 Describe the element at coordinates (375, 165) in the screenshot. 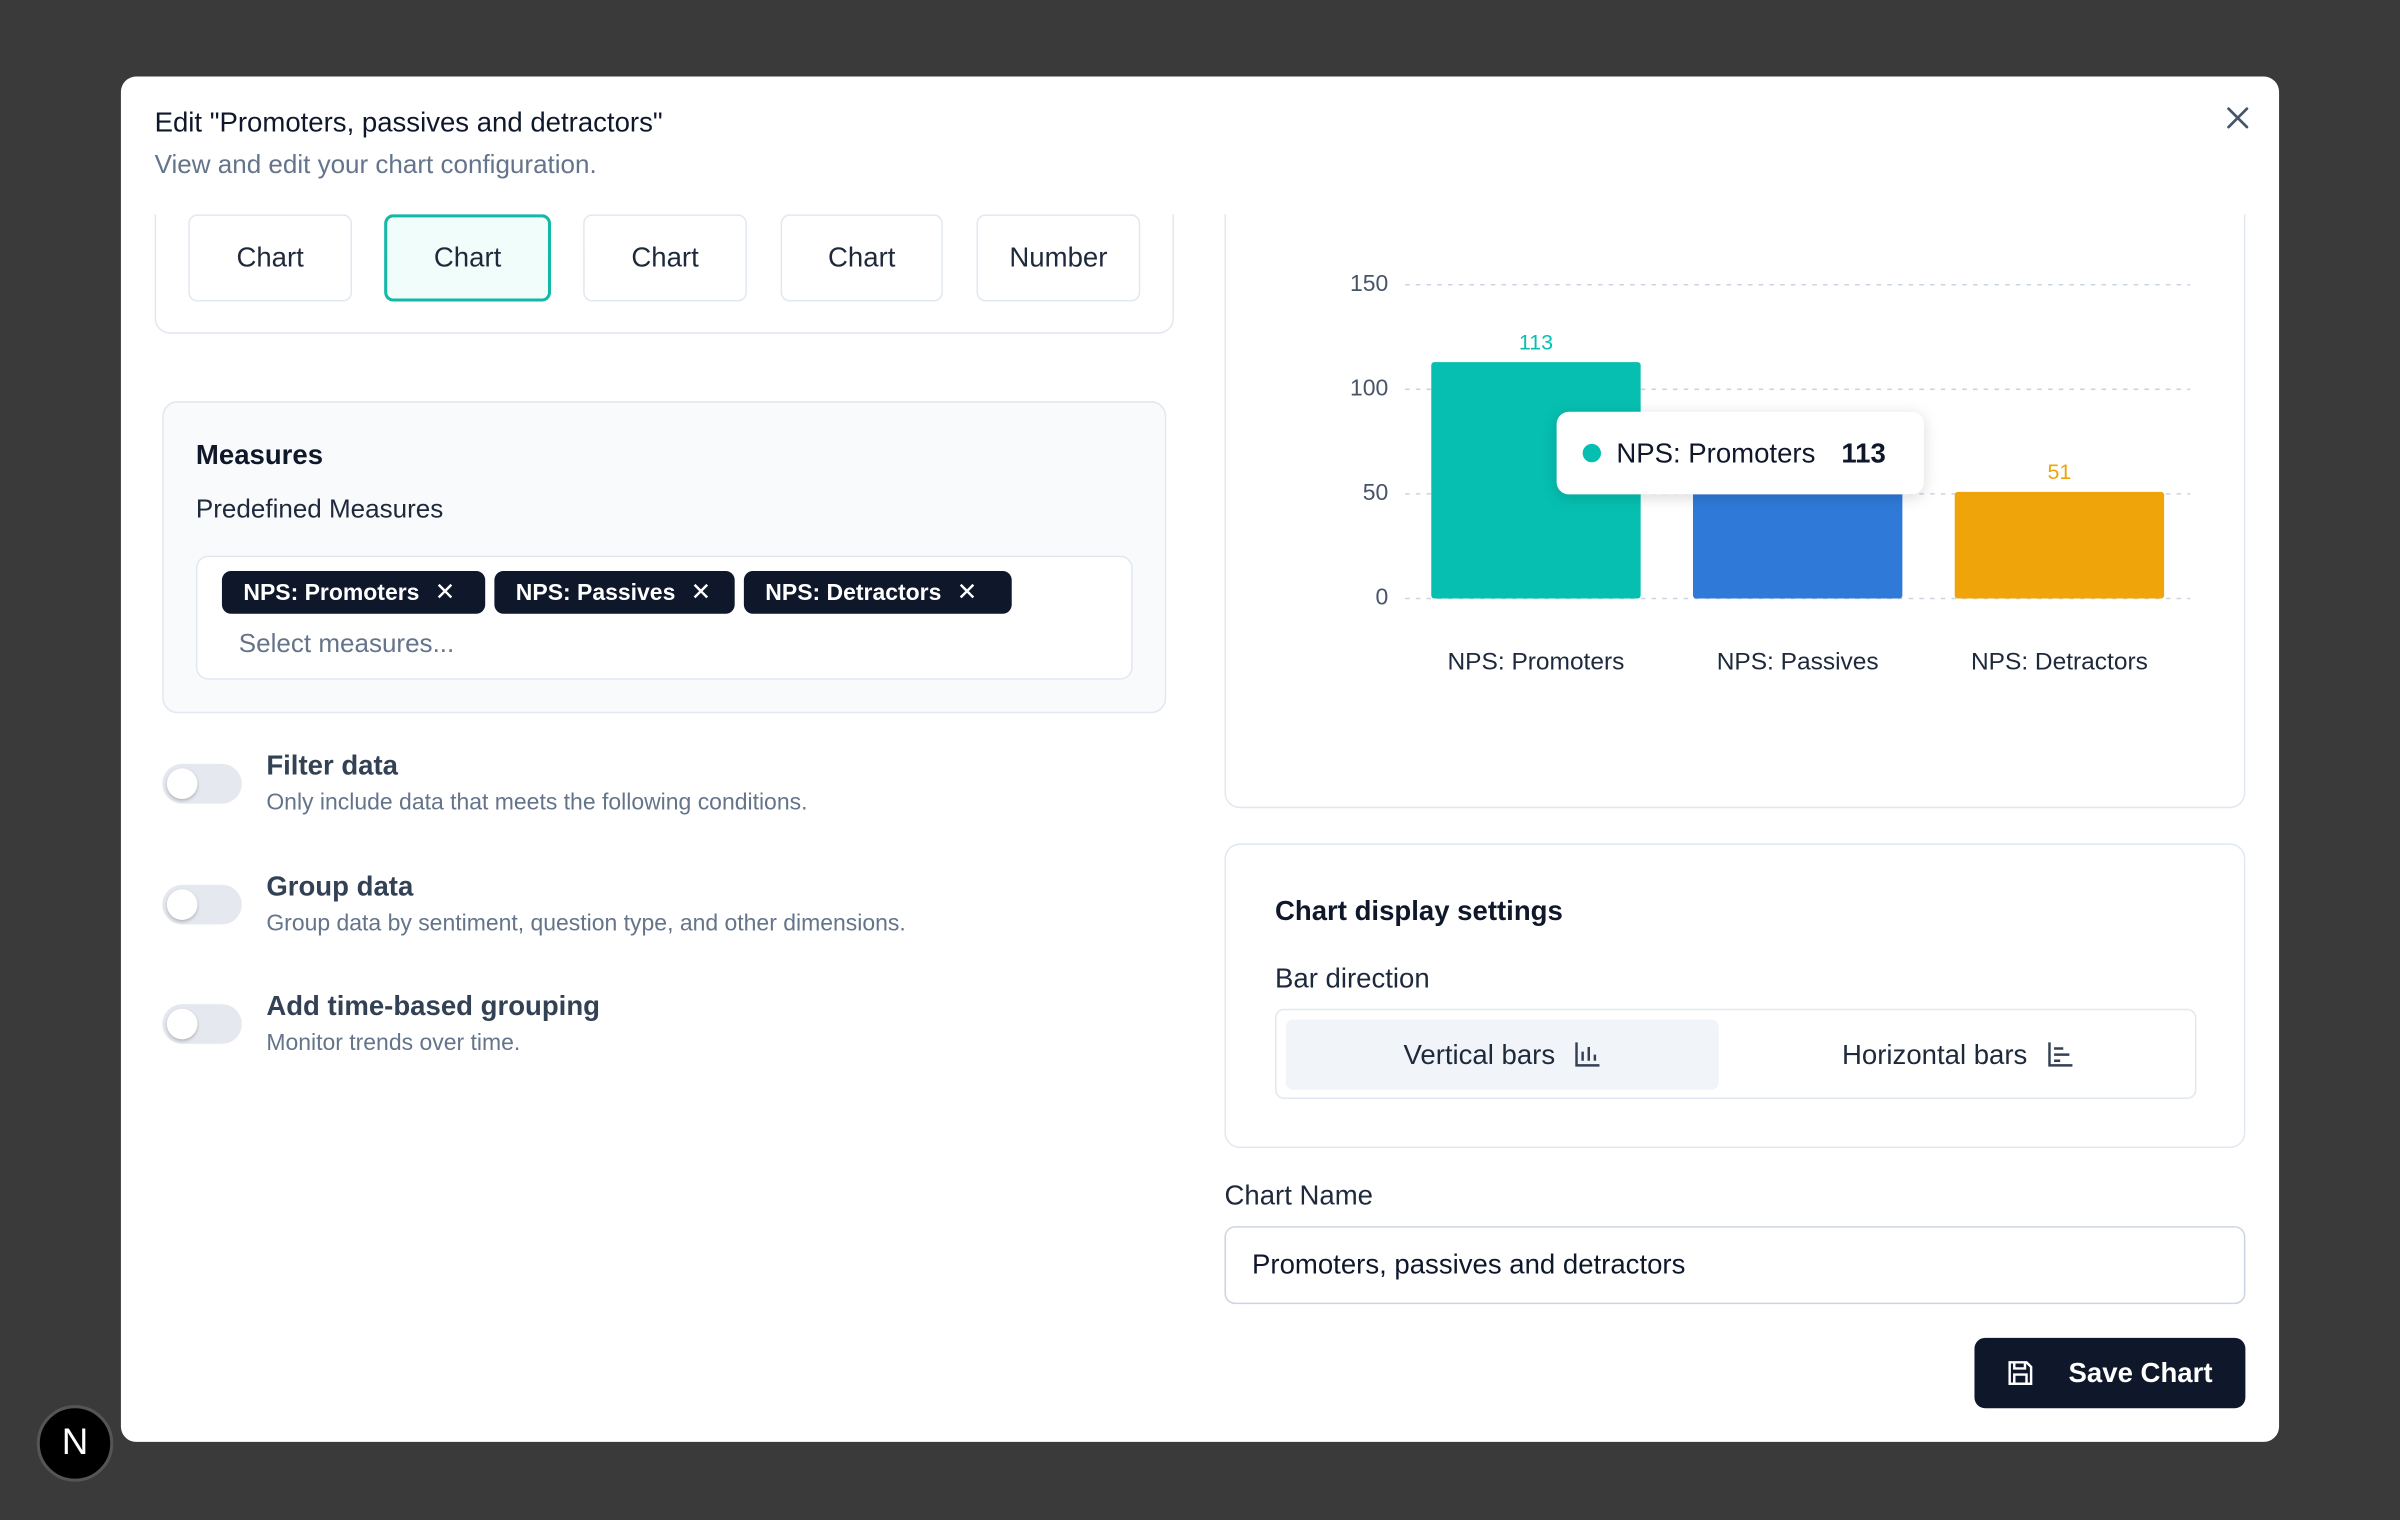

I see `dialog-subtitle: View and edit your chart configuration.` at that location.